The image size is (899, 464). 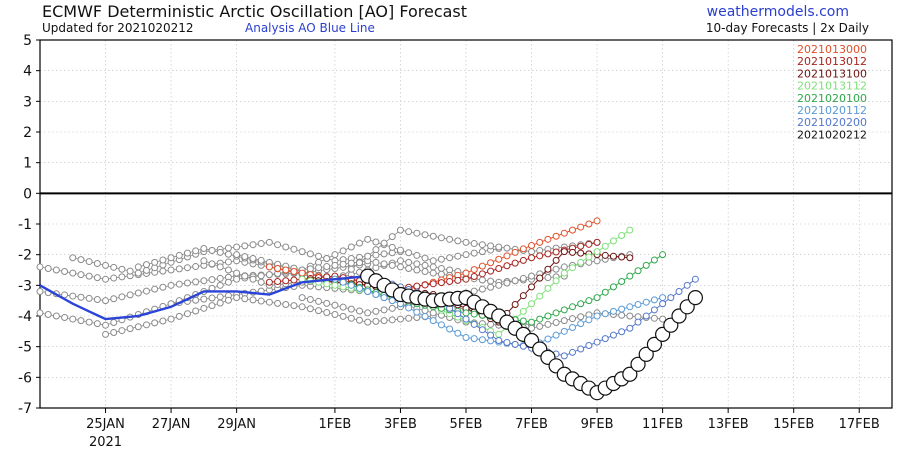 I want to click on x-tick-label: 7FEB, so click(x=531, y=424).